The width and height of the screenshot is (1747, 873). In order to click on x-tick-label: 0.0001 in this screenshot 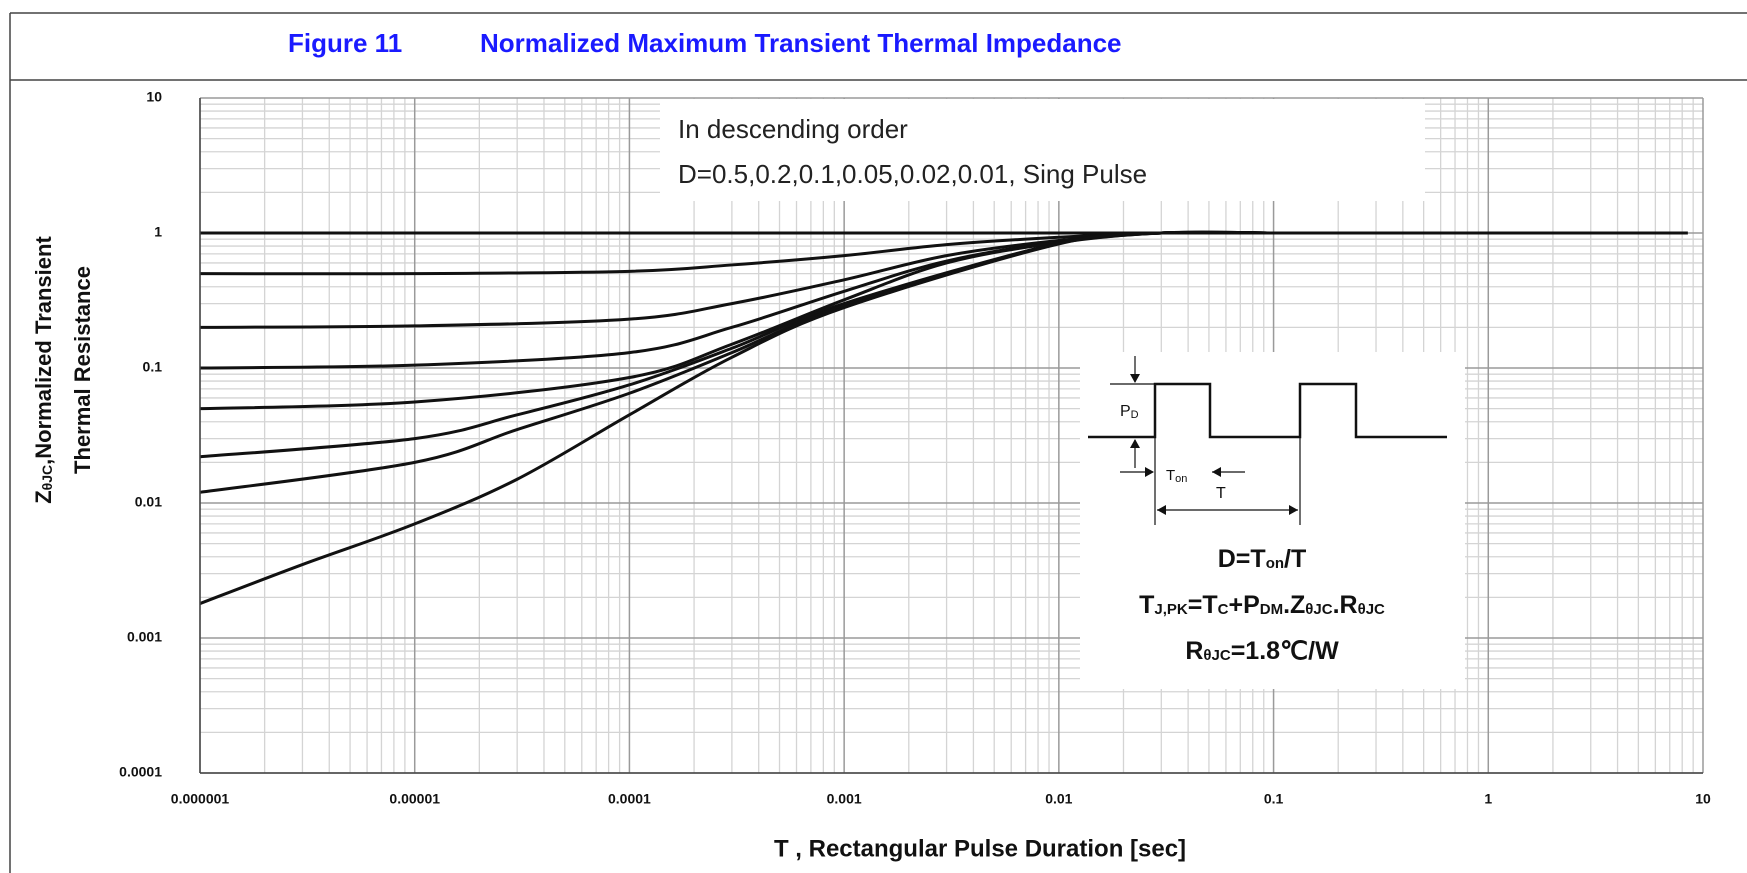, I will do `click(629, 799)`.